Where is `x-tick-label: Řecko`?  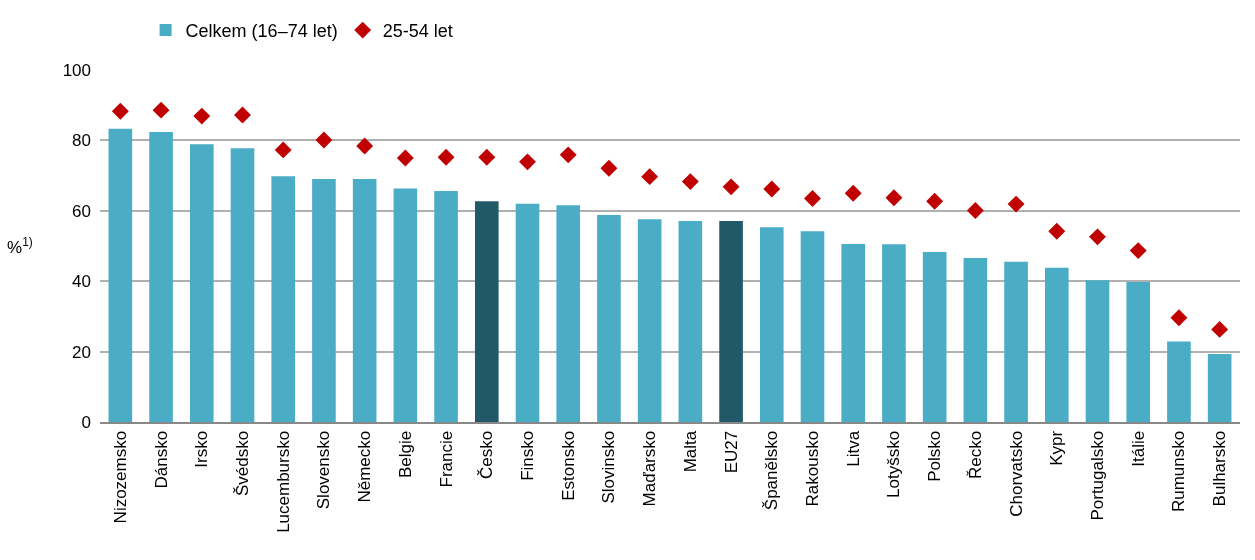
x-tick-label: Řecko is located at coordinates (975, 454).